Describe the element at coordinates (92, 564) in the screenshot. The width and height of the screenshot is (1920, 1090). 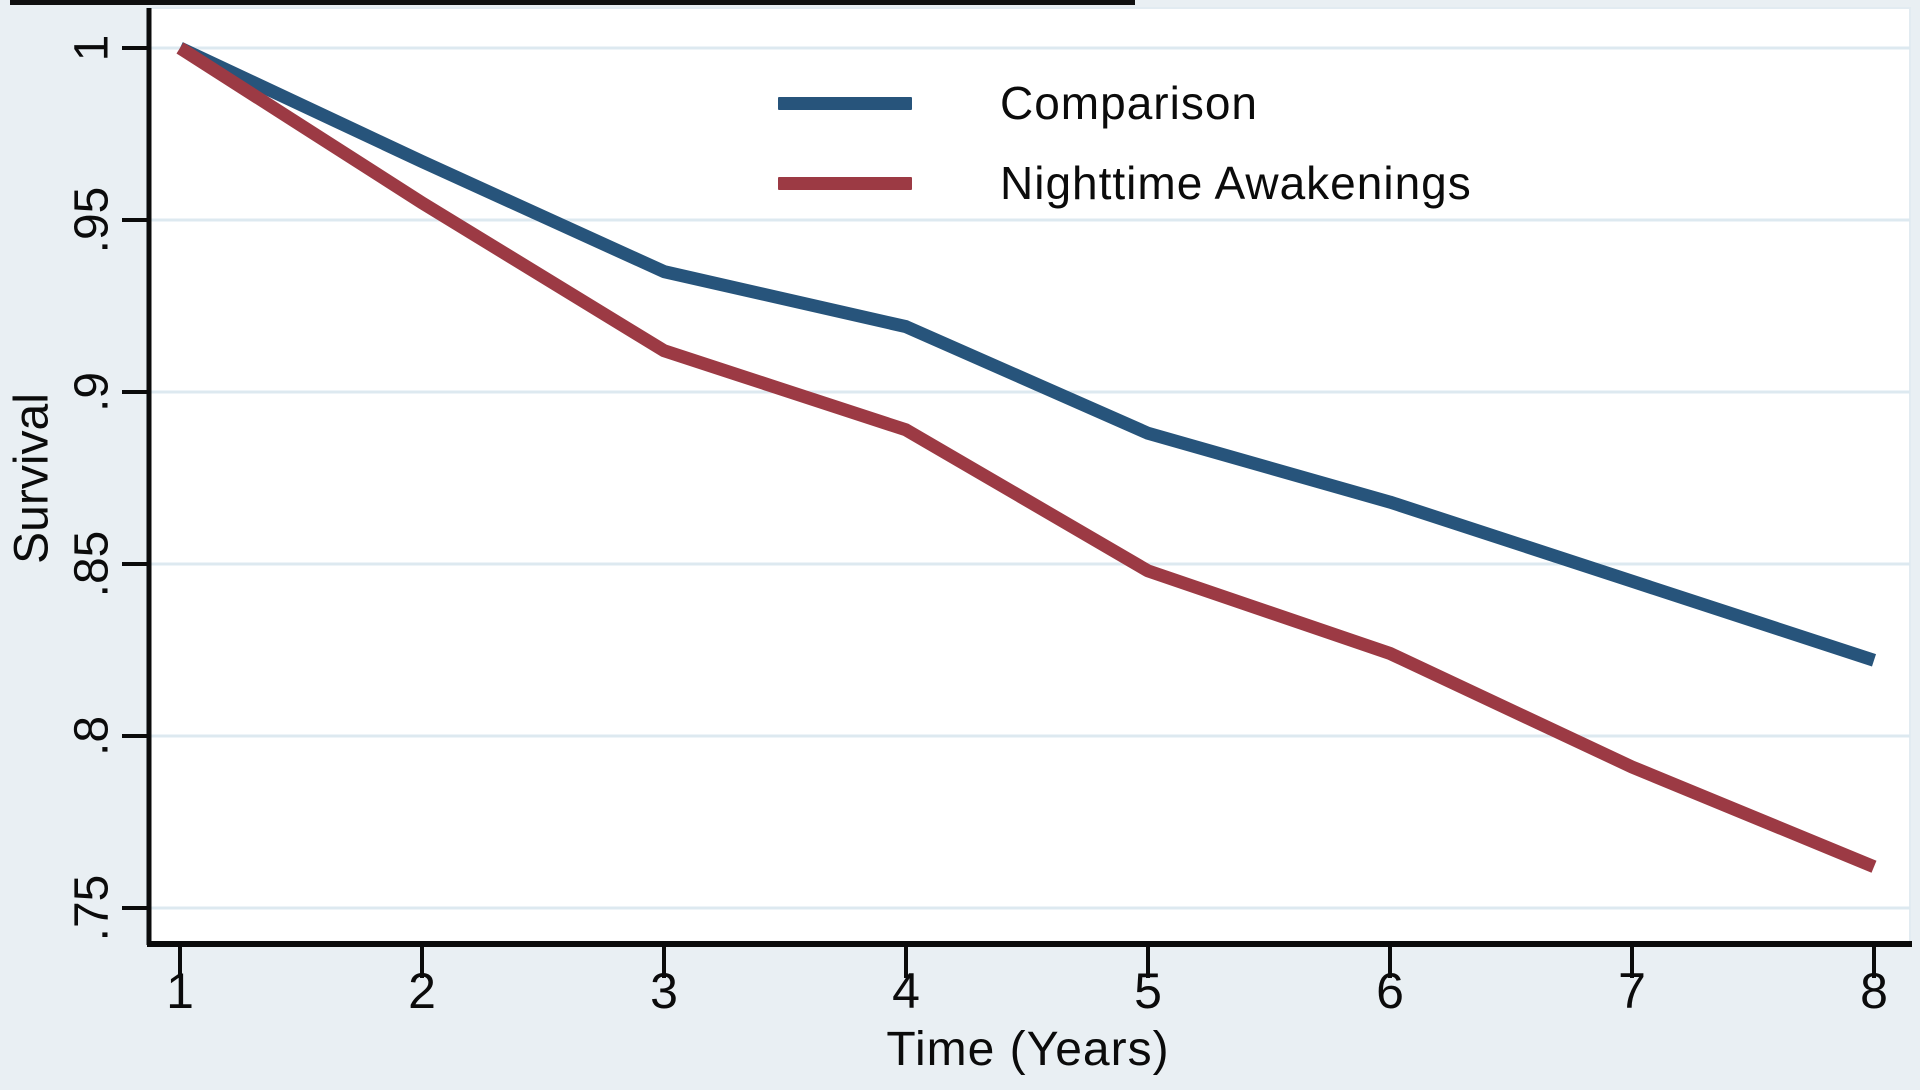
I see `y-tick-label-.85: .85` at that location.